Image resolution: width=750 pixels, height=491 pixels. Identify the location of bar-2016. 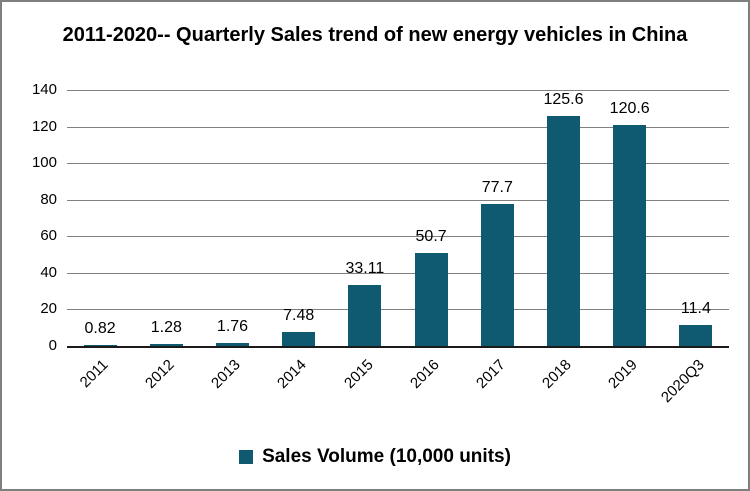
(431, 299).